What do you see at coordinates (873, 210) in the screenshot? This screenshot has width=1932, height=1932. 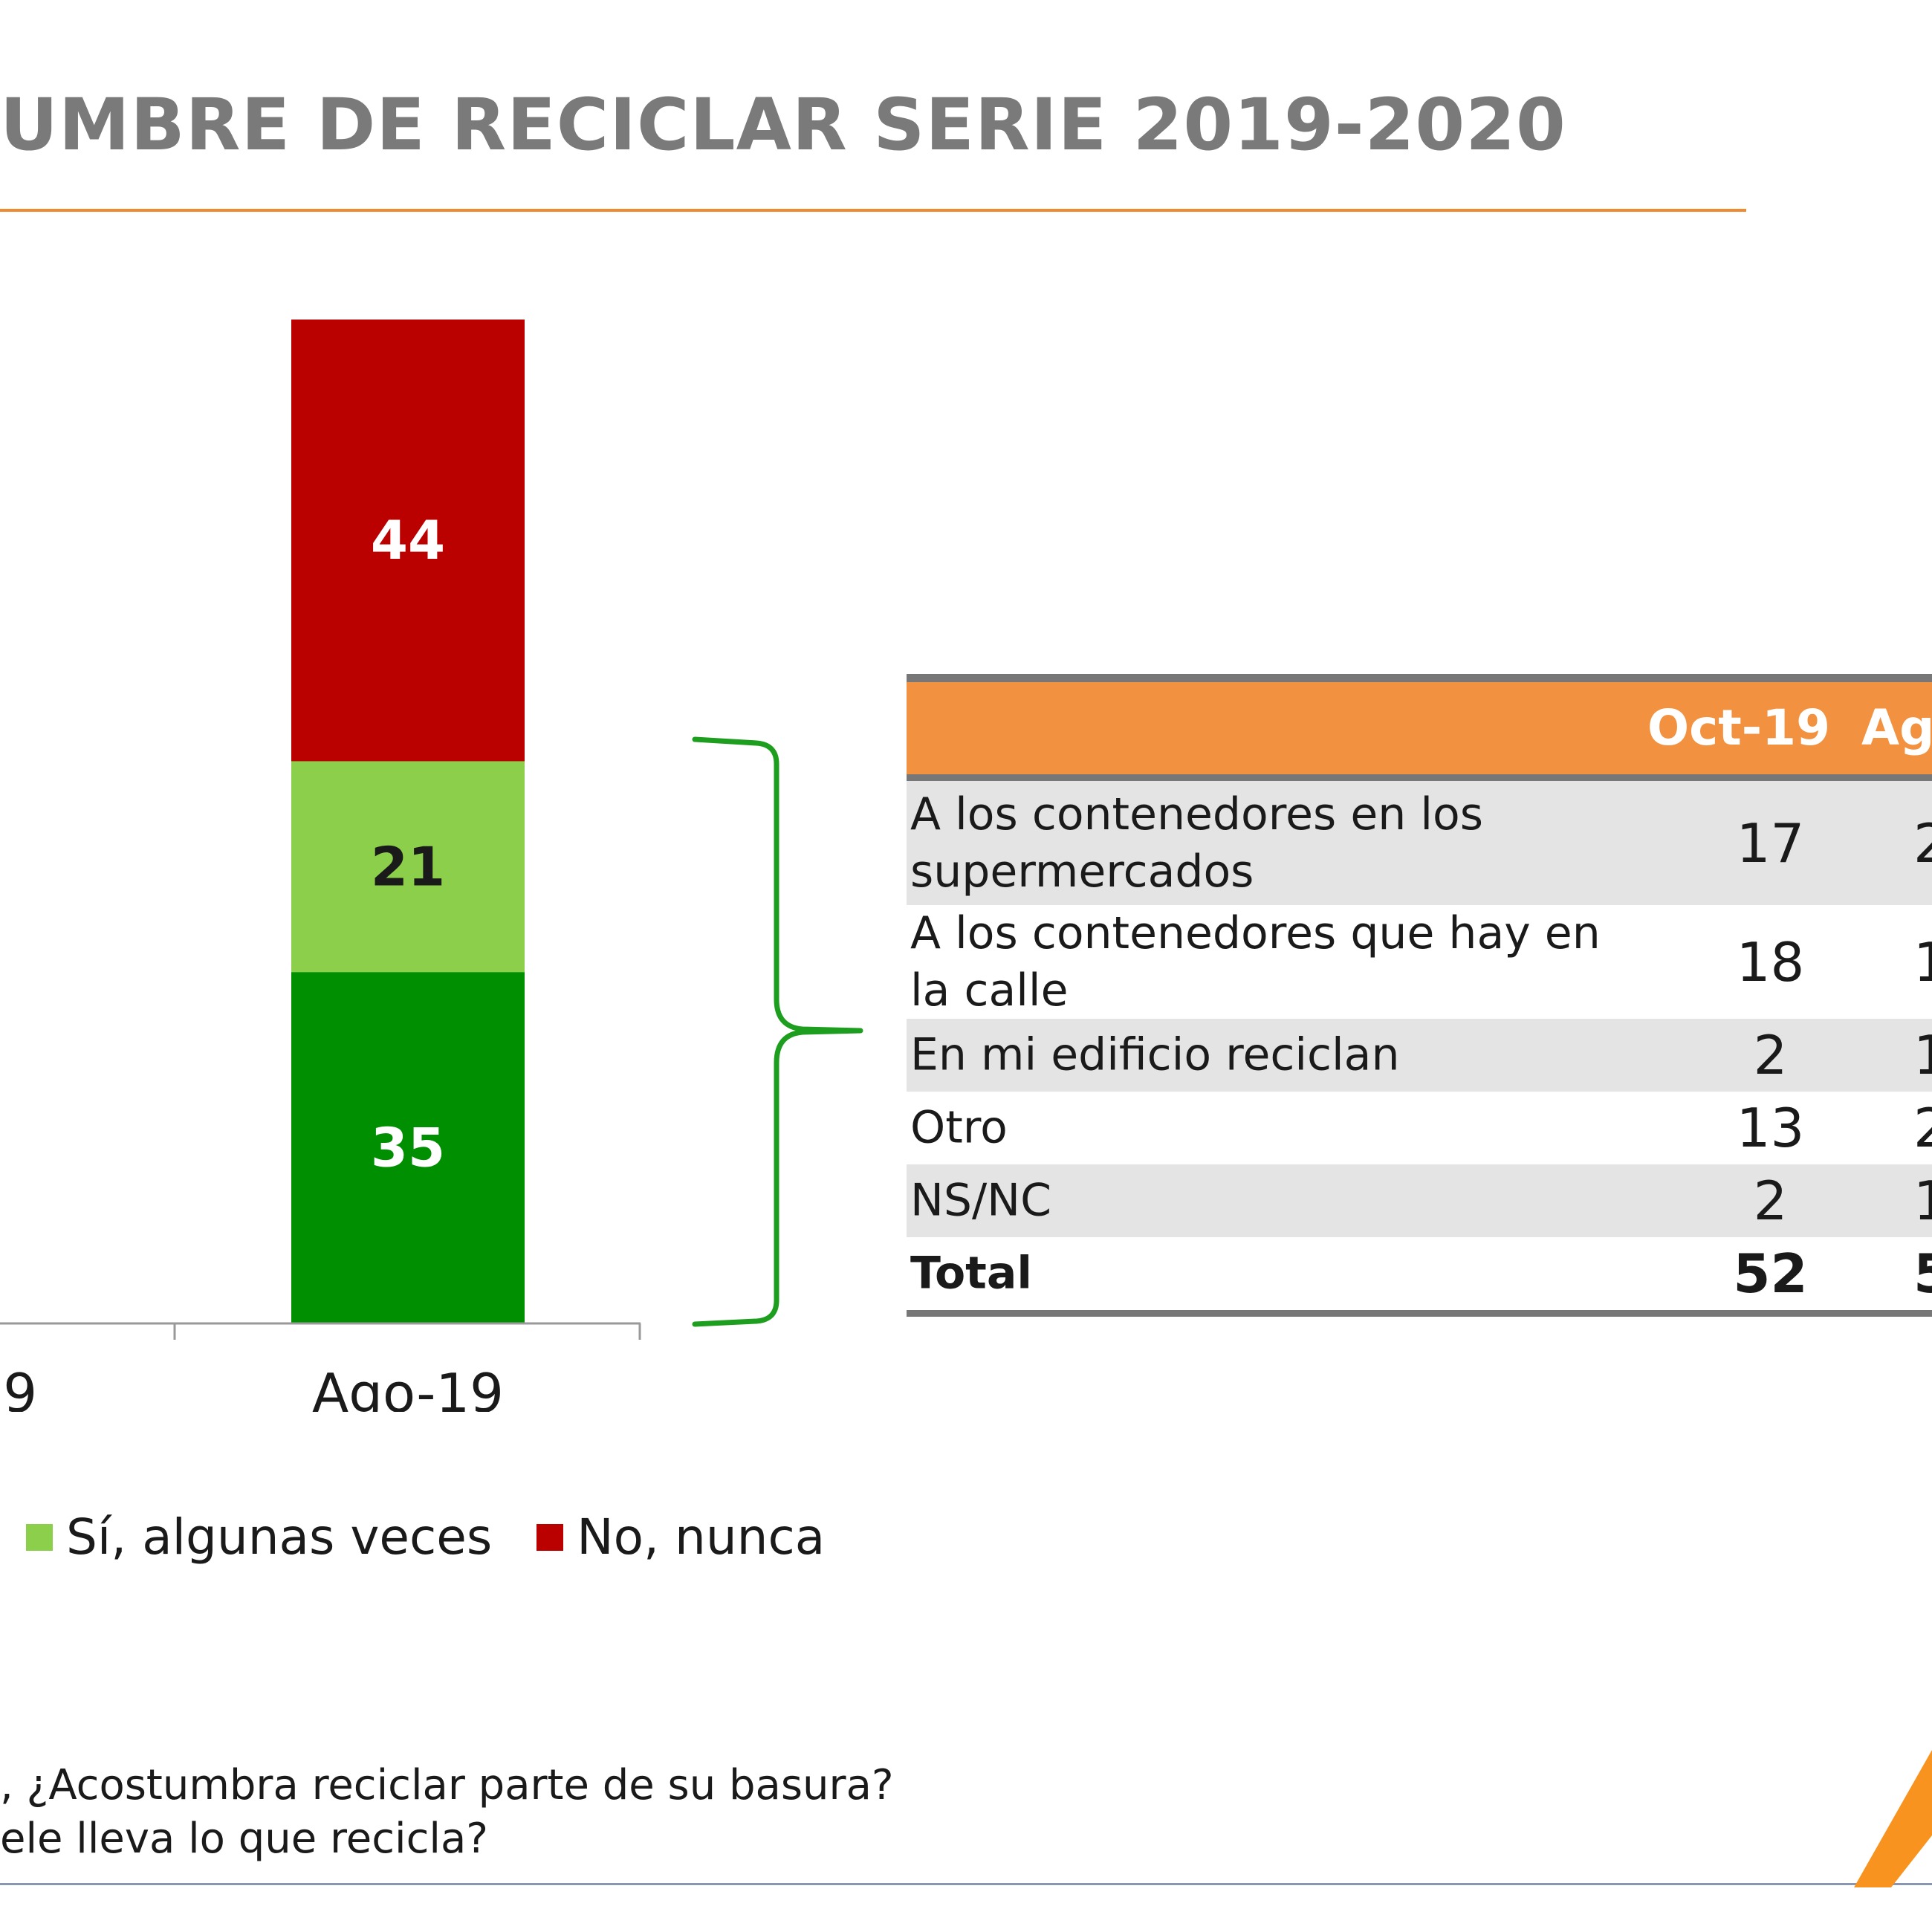 I see `title-rule` at bounding box center [873, 210].